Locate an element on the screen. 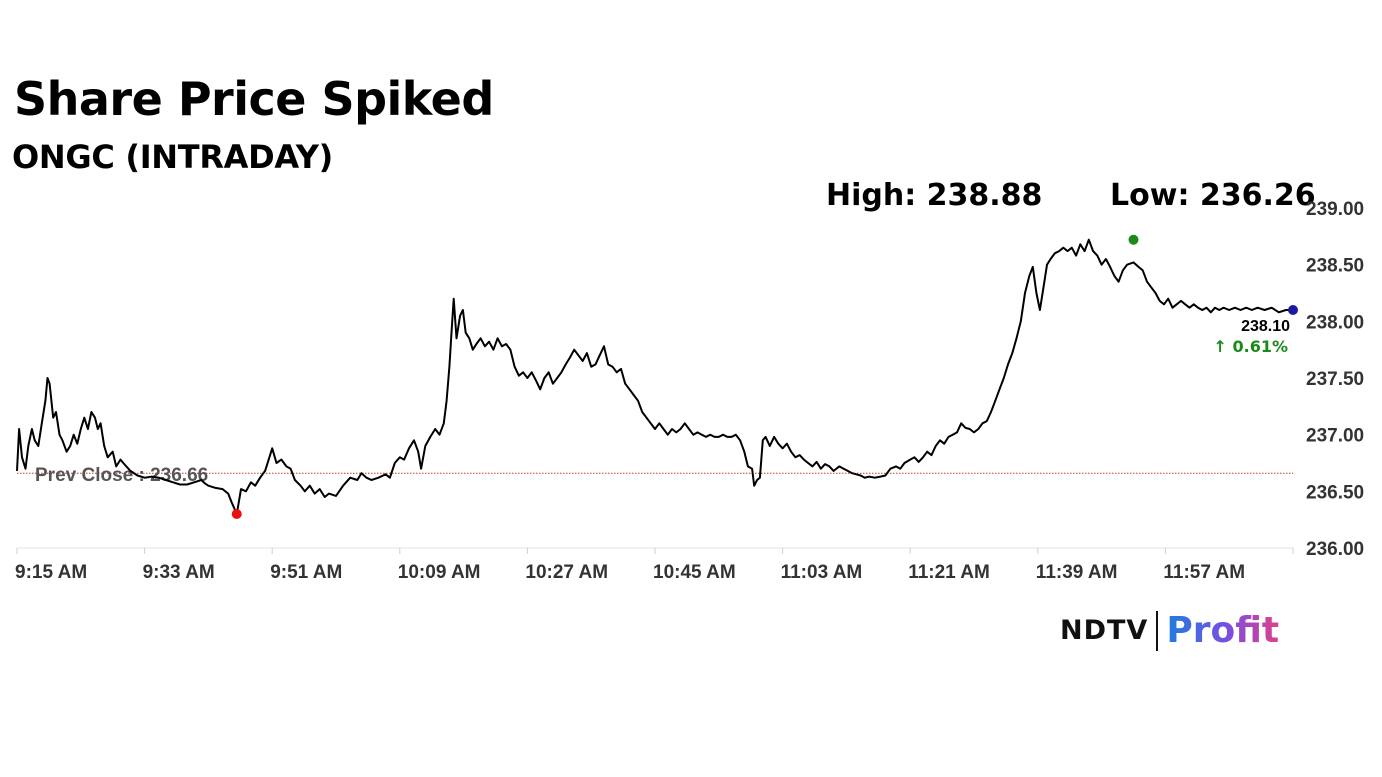 Image resolution: width=1382 pixels, height=777 pixels. y-tick-label: 236.50 is located at coordinates (1335, 492).